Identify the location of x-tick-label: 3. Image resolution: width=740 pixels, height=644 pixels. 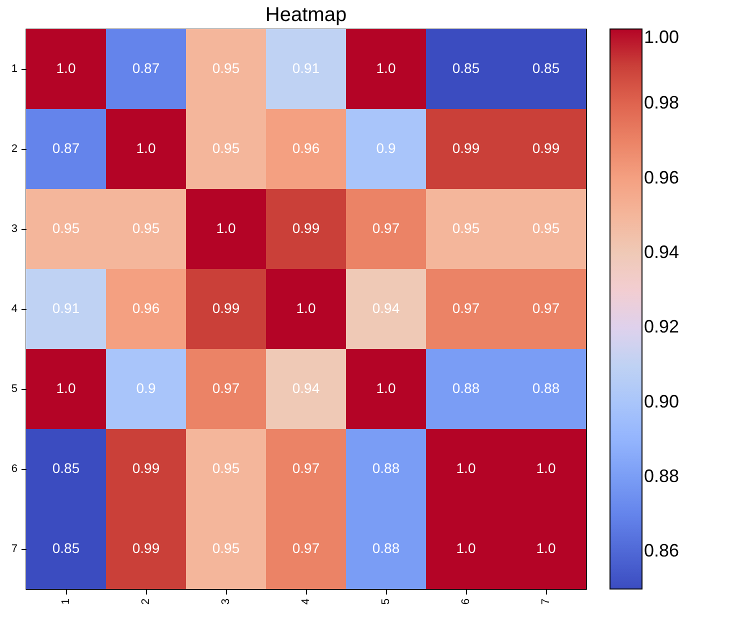
(226, 601).